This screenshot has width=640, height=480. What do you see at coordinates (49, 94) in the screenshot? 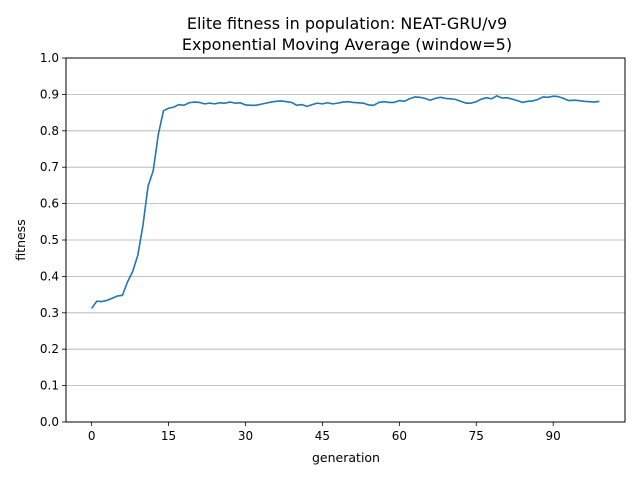
I see `y-tick-label: 0.9` at bounding box center [49, 94].